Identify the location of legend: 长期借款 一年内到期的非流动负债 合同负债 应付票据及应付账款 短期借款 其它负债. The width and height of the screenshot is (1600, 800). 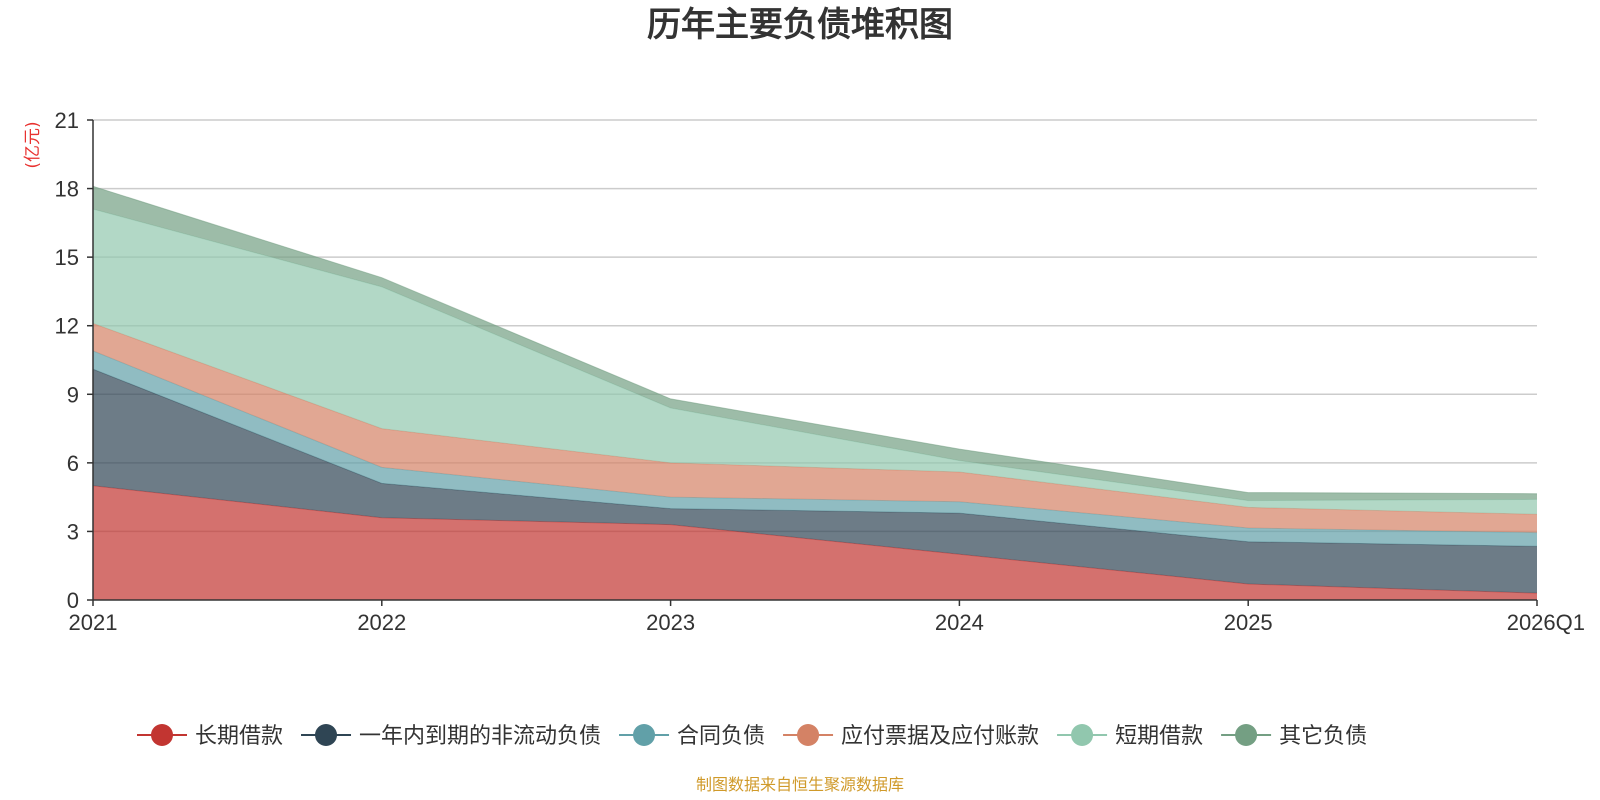
(752, 736).